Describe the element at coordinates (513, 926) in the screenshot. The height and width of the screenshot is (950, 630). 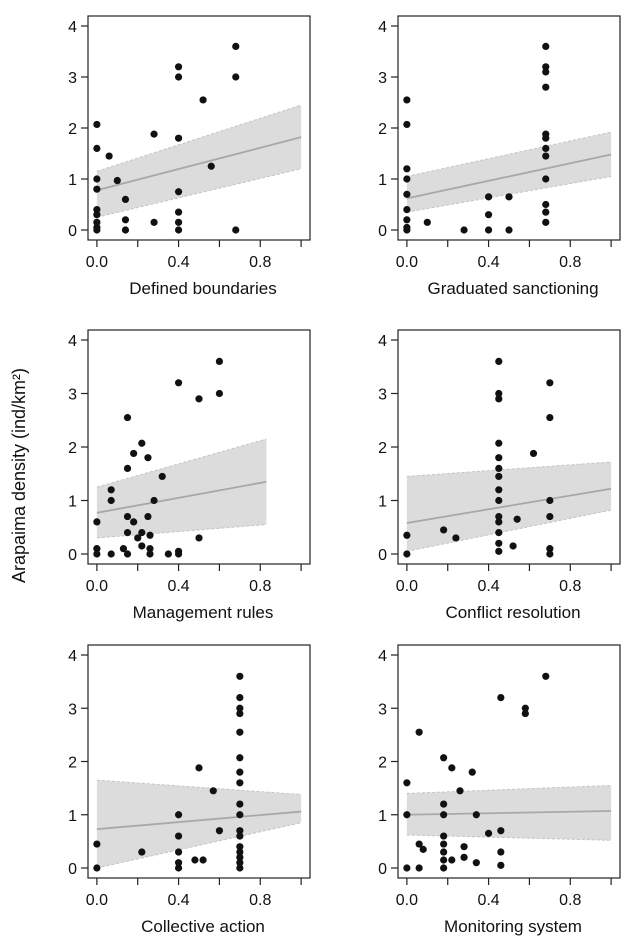
I see `x-axis-label: Monitoring system` at that location.